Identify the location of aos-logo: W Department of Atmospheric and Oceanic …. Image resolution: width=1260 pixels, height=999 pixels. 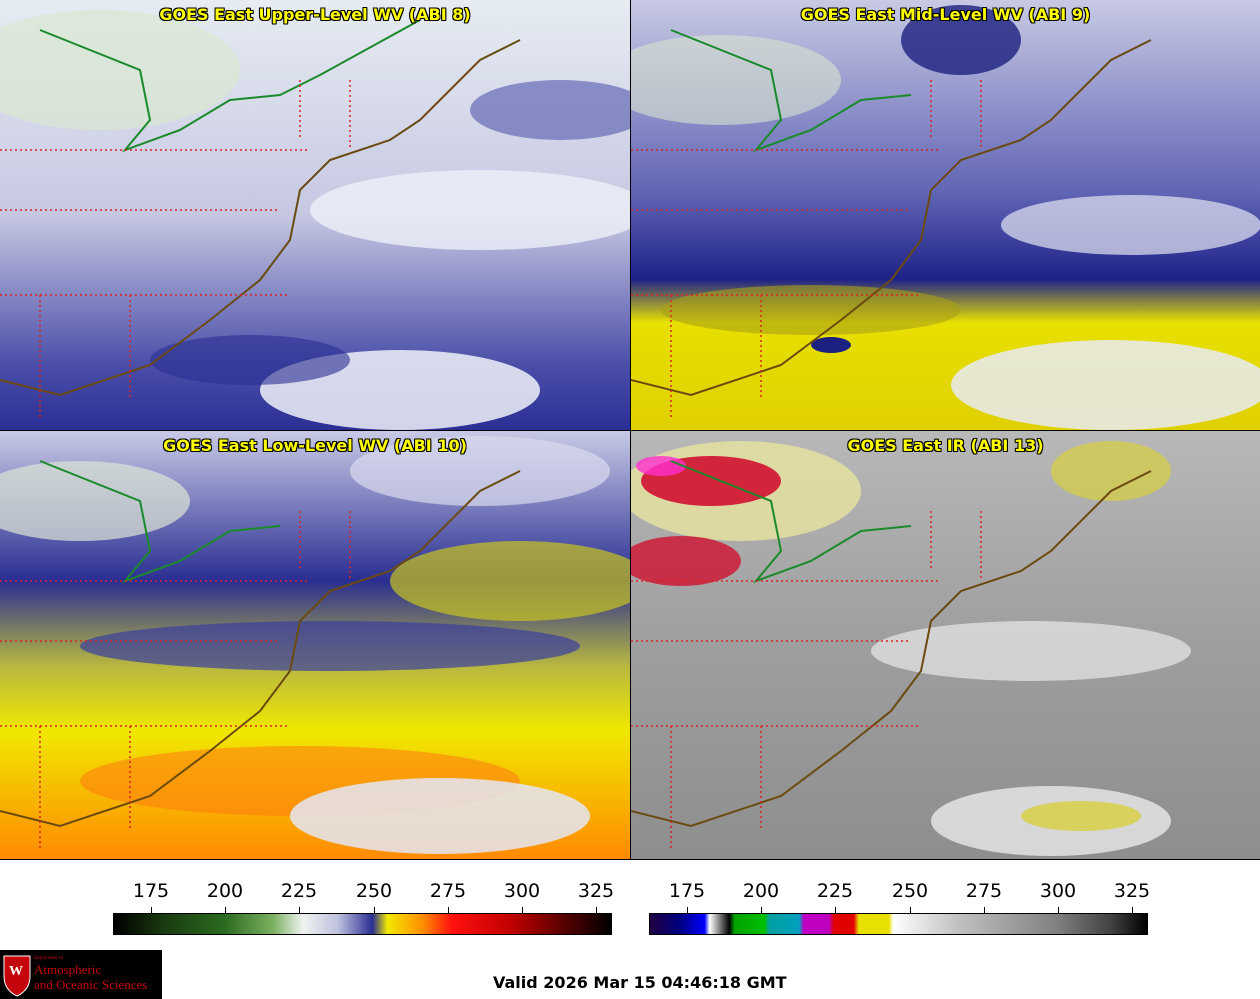
(81, 974).